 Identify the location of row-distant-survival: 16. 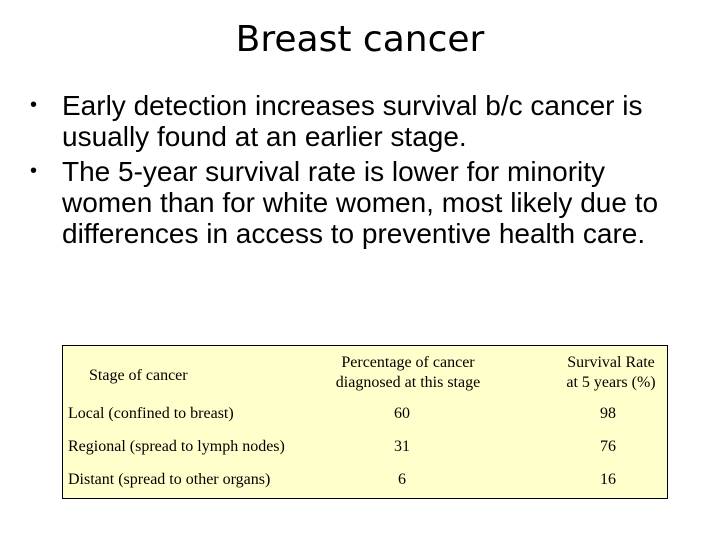
(608, 479).